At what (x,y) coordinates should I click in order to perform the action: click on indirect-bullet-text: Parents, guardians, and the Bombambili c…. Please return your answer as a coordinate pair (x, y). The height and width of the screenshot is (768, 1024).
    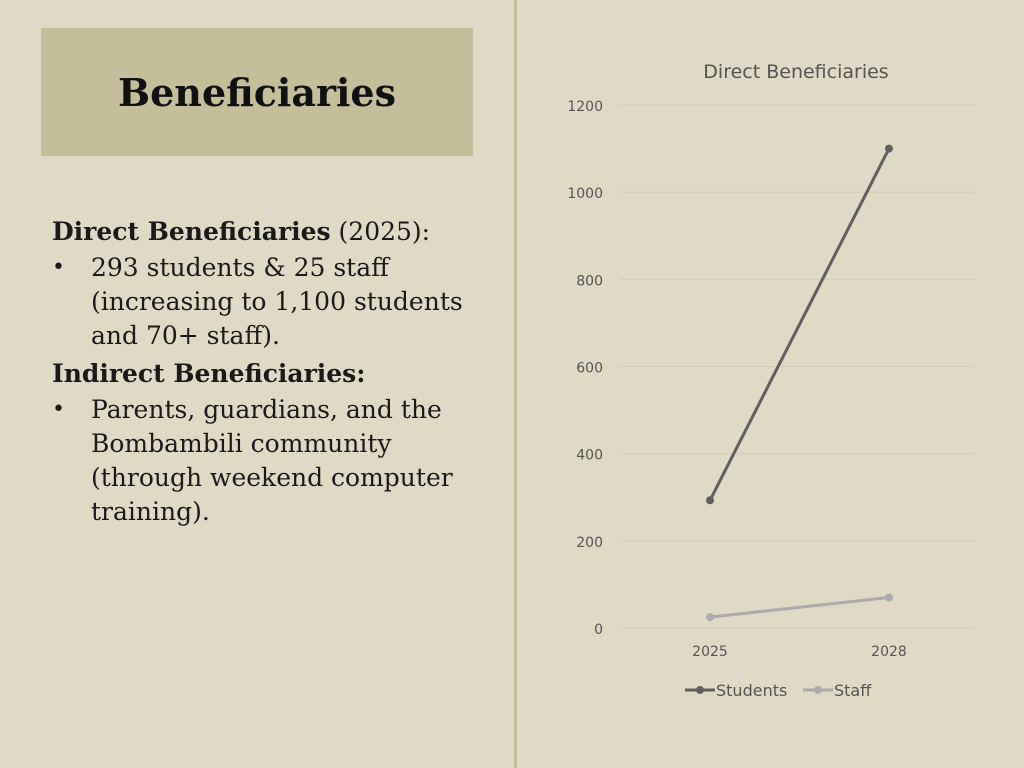
    Looking at the image, I should click on (272, 460).